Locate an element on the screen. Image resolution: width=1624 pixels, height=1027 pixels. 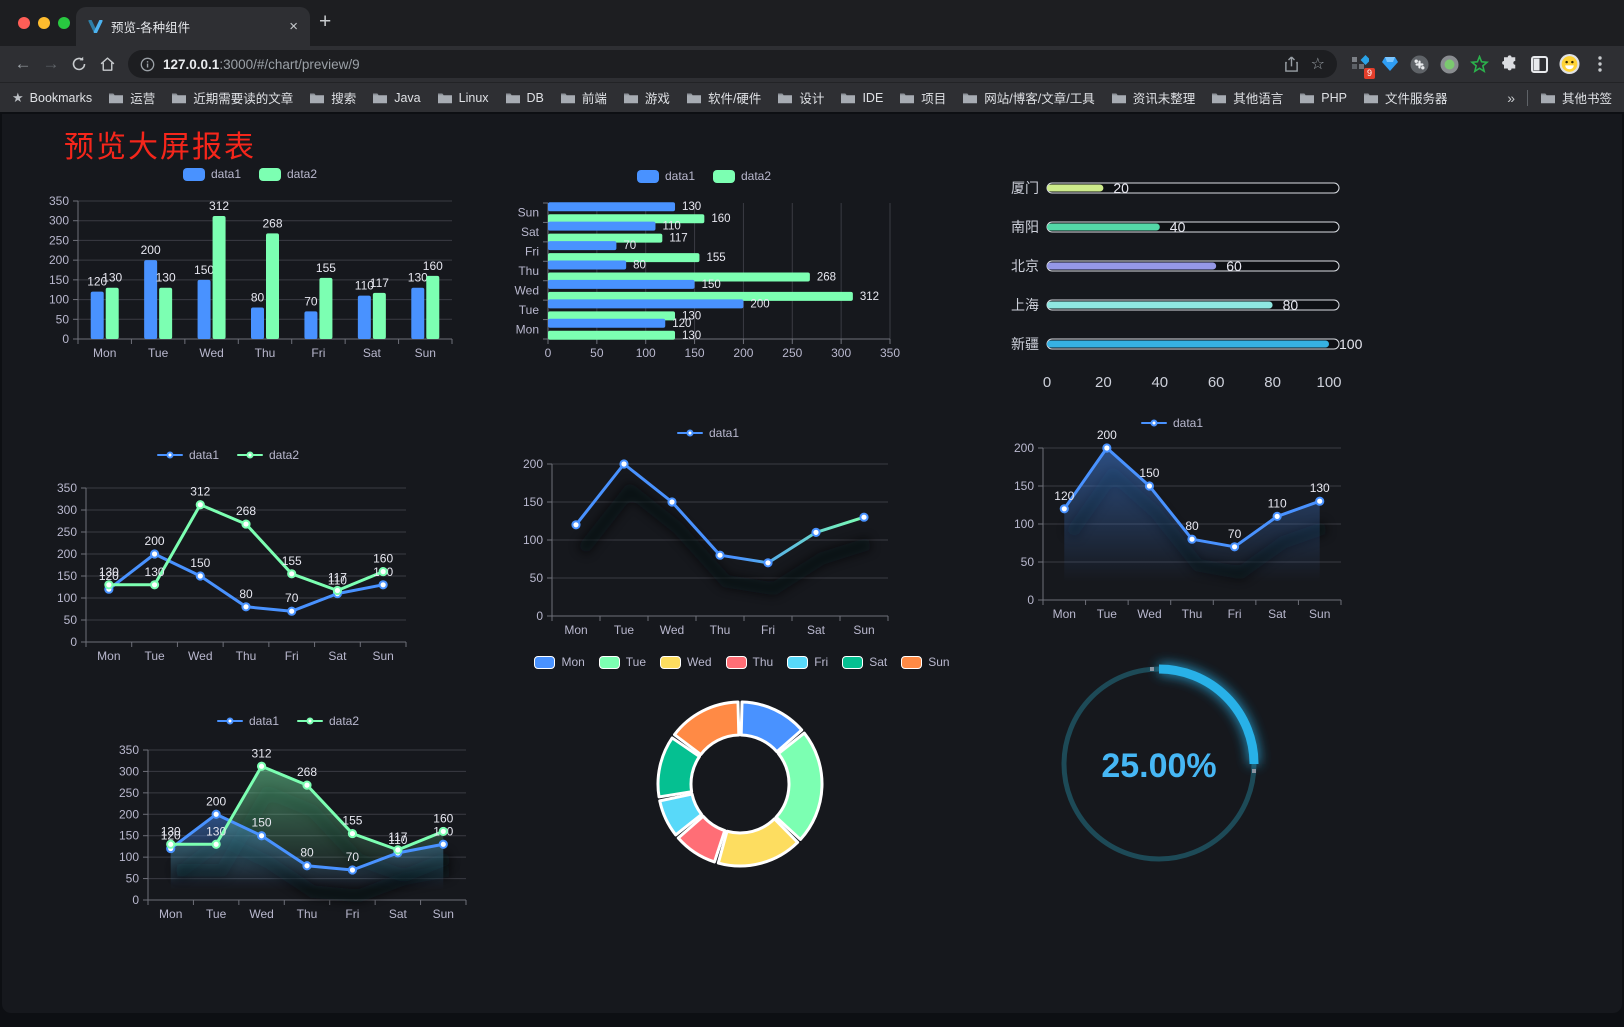
window-close-button is located at coordinates (24, 23).